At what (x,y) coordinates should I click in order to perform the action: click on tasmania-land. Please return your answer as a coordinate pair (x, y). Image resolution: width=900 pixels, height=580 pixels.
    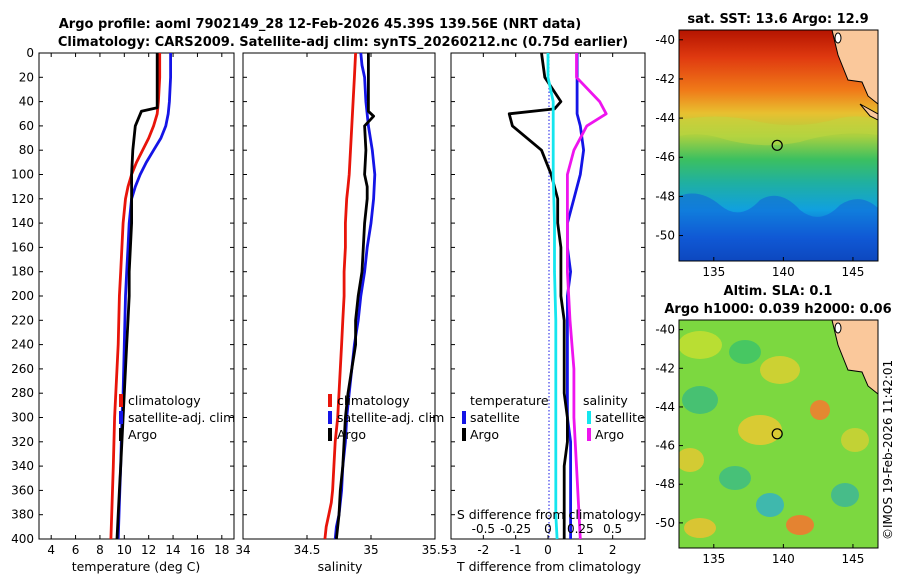
    Looking at the image, I should click on (854, 67).